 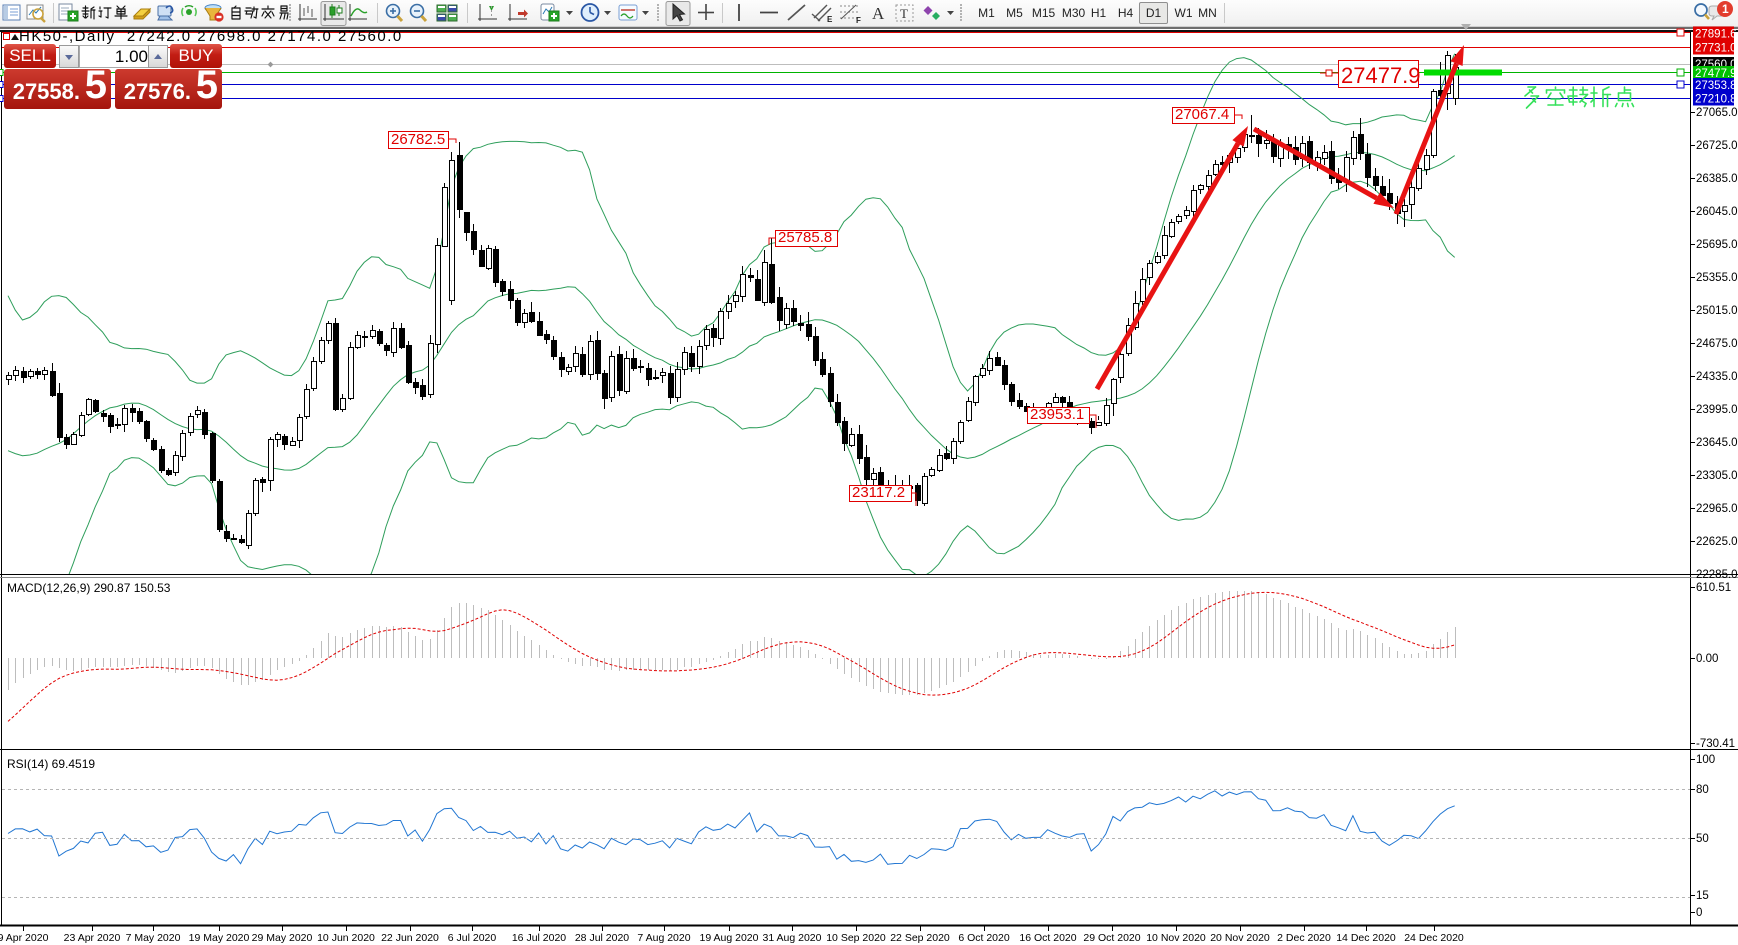 What do you see at coordinates (1304, 938) in the screenshot?
I see `svg-text: 2 Dec 2020` at bounding box center [1304, 938].